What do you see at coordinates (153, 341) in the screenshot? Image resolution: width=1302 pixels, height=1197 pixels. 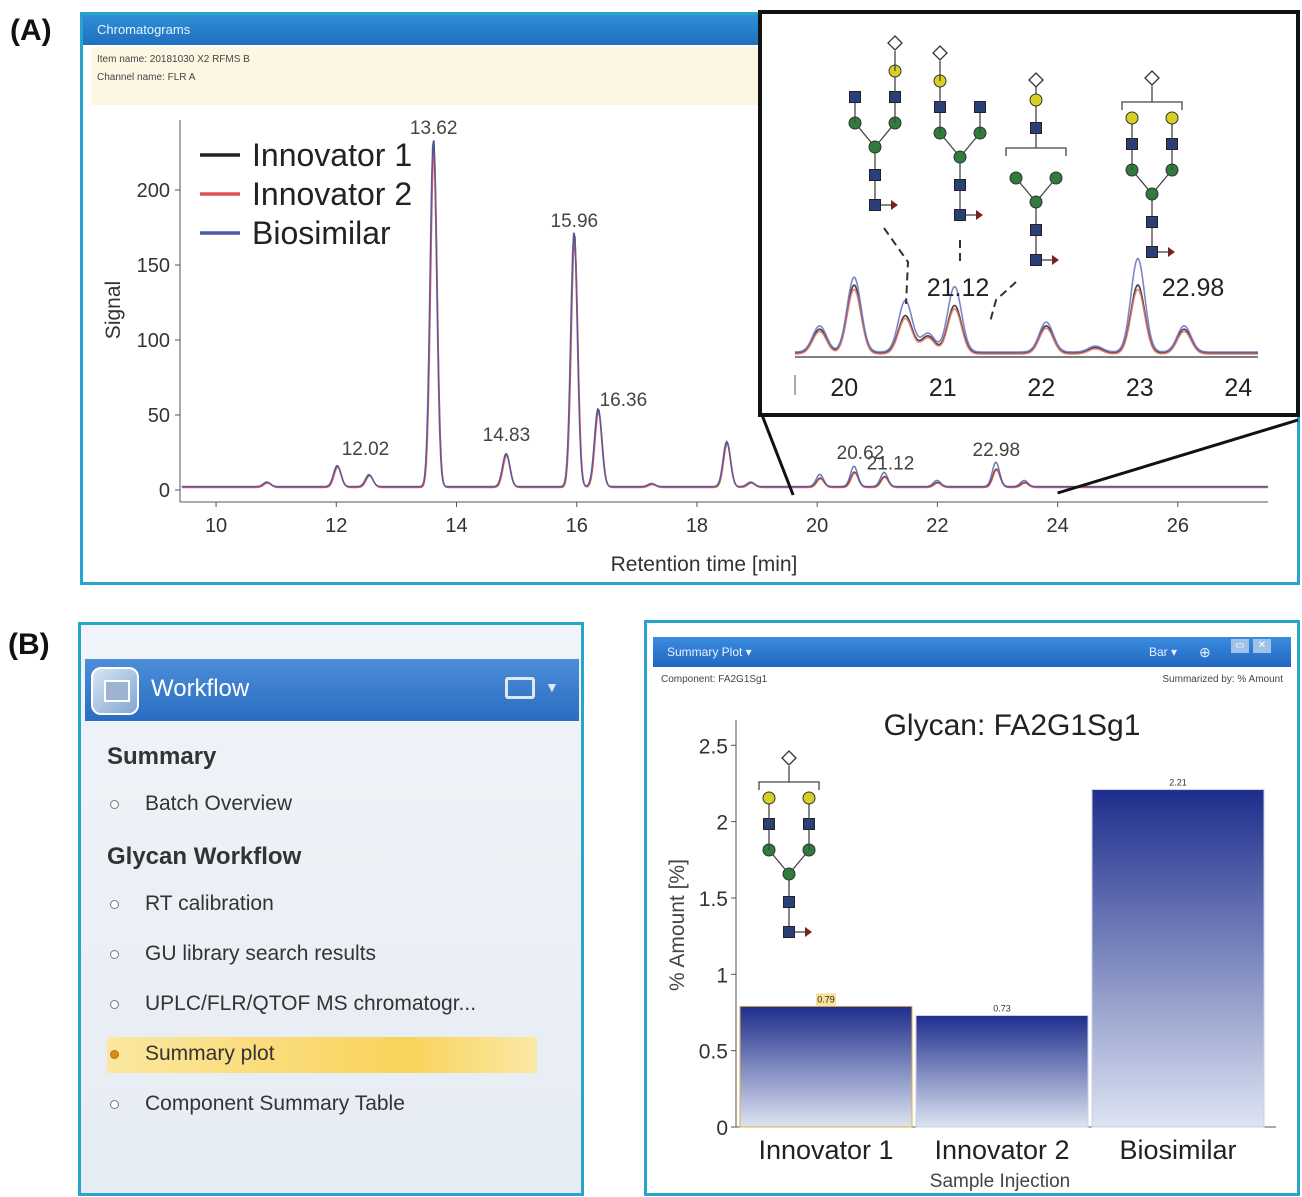 I see `y-tick-label: 100` at bounding box center [153, 341].